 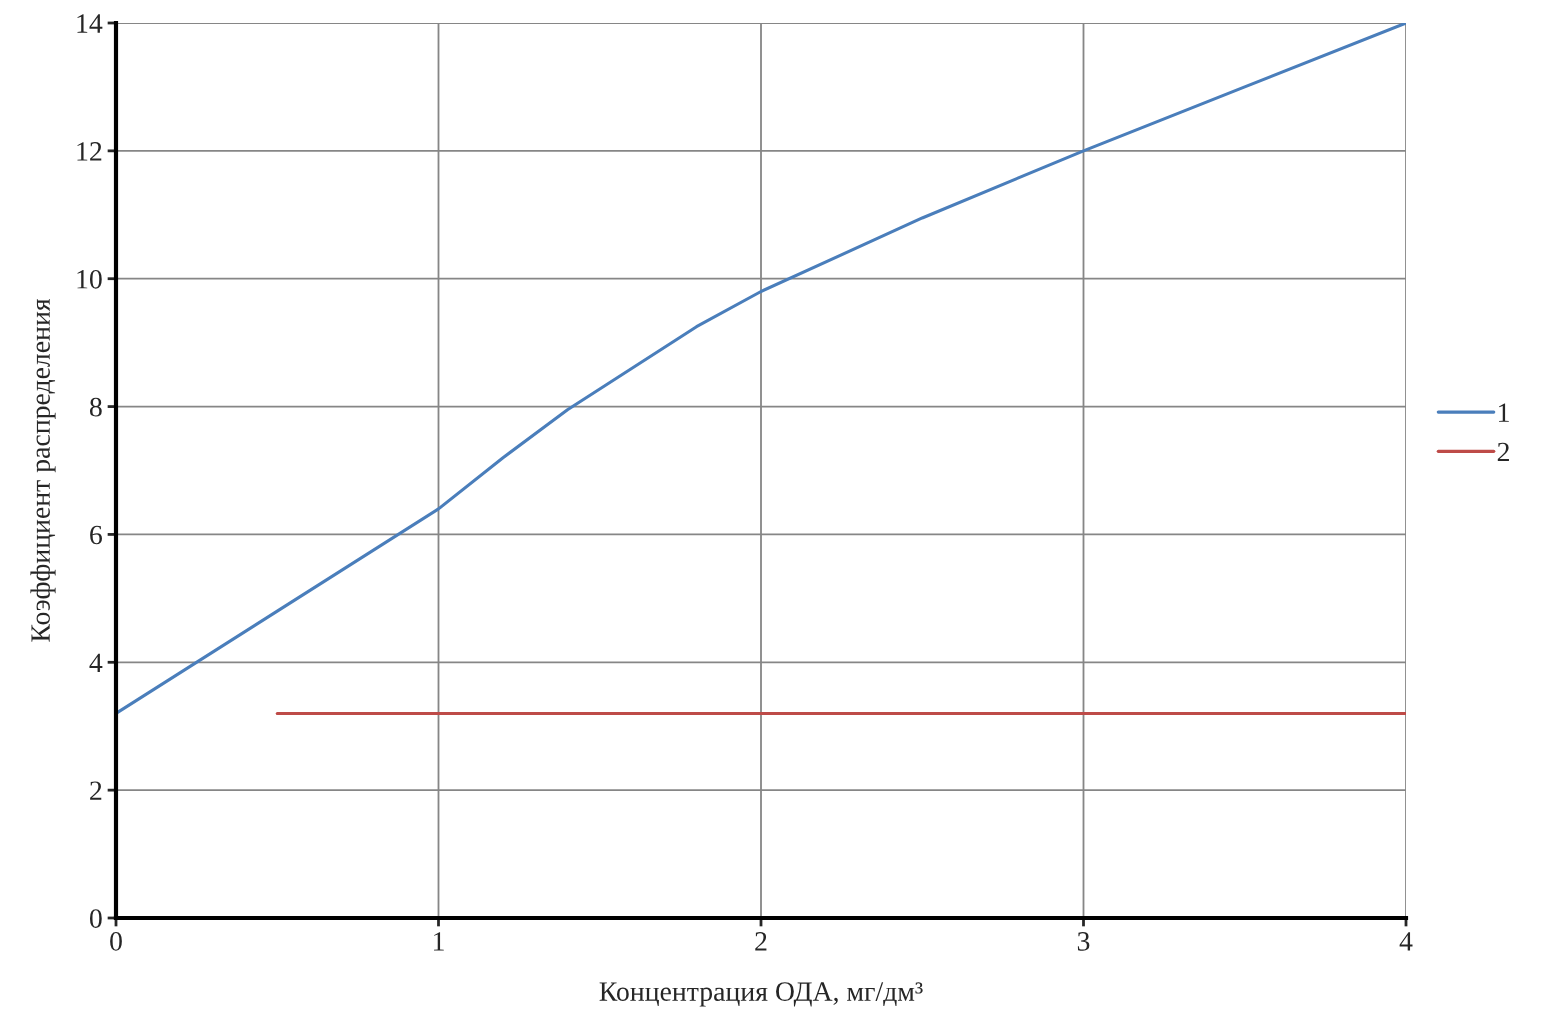 What do you see at coordinates (439, 941) in the screenshot?
I see `x-tick-label: 1` at bounding box center [439, 941].